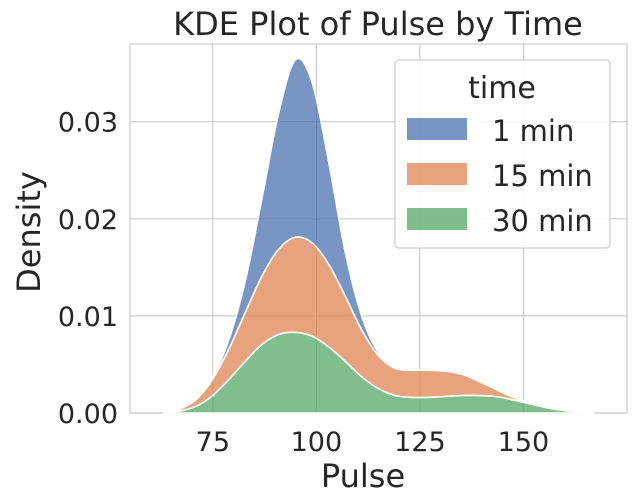 This screenshot has height=504, width=635. Describe the element at coordinates (88, 123) in the screenshot. I see `y-tick-label-3: 0.03` at that location.